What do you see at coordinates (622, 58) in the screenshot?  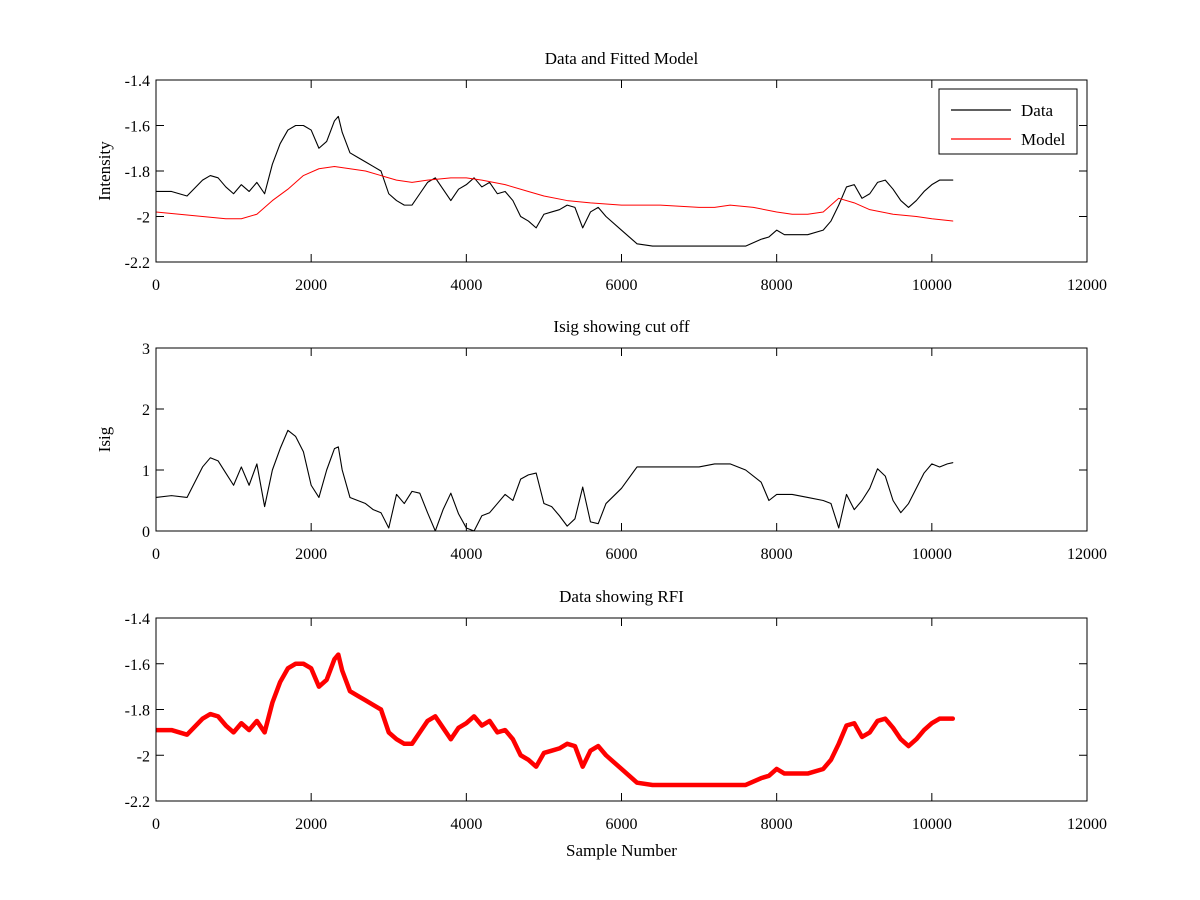 I see `subplot-title: Data and Fitted Model` at bounding box center [622, 58].